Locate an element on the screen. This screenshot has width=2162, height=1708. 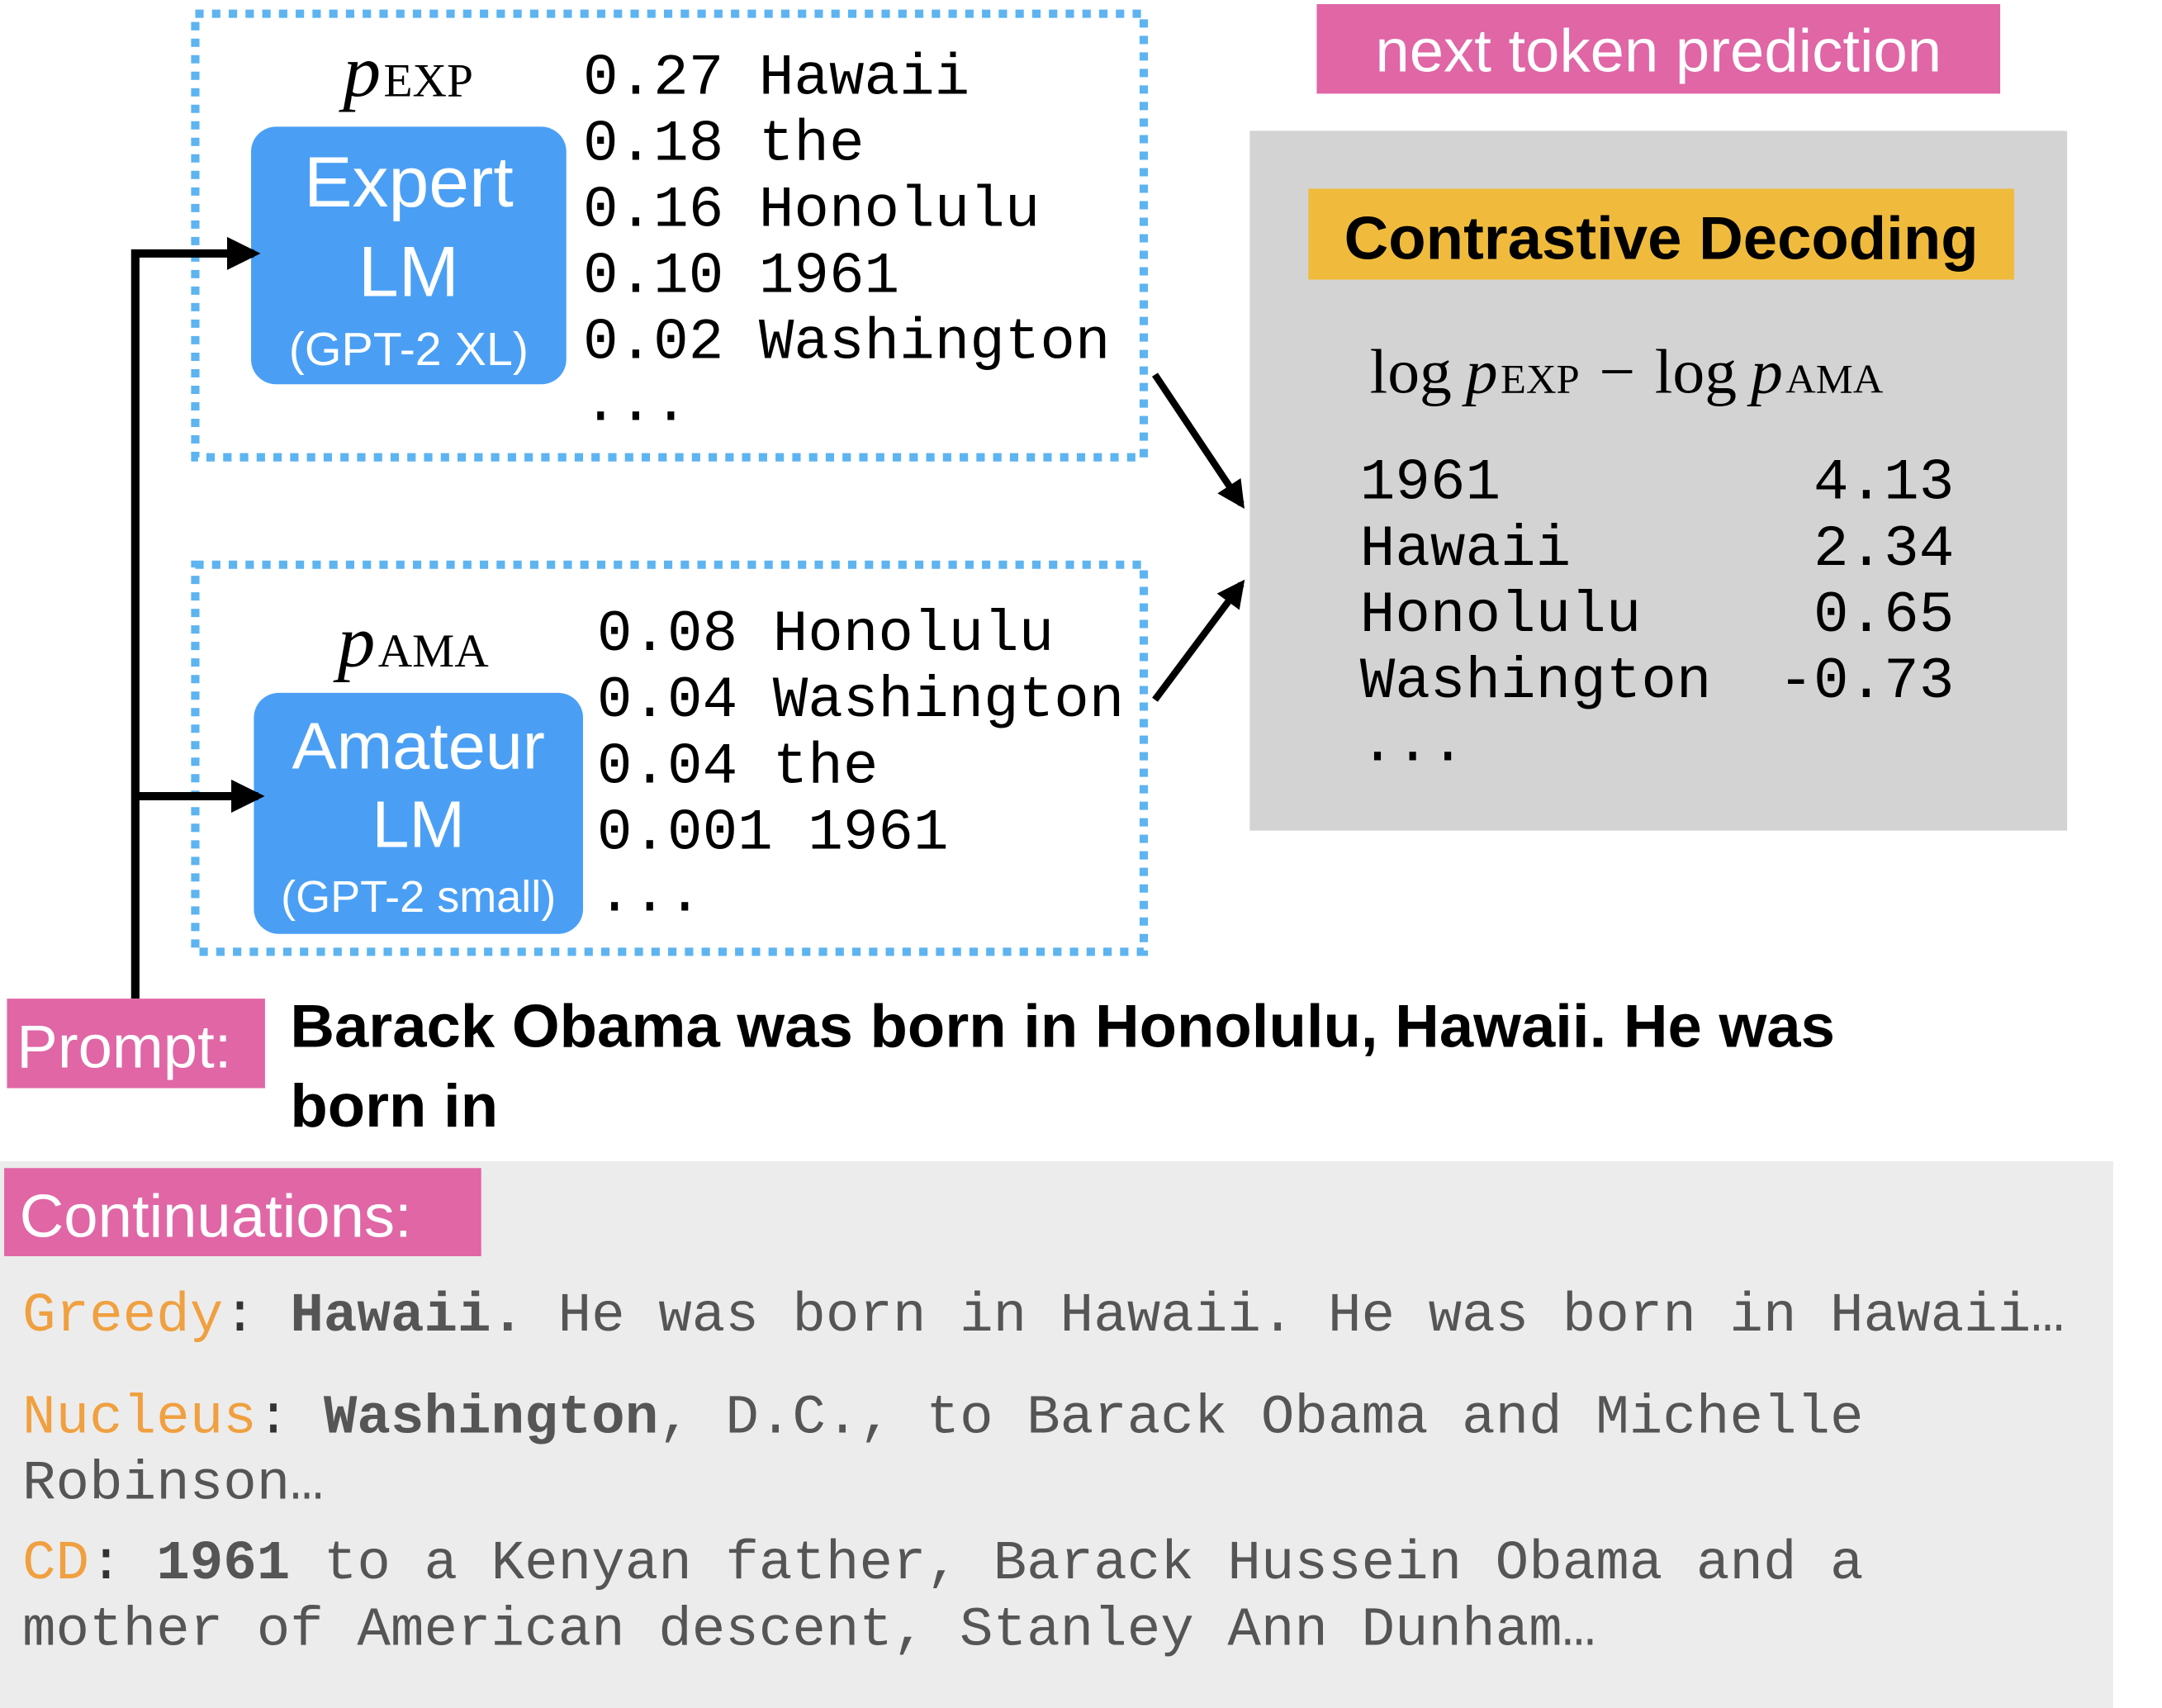
prob: 0.27 is located at coordinates (653, 78).